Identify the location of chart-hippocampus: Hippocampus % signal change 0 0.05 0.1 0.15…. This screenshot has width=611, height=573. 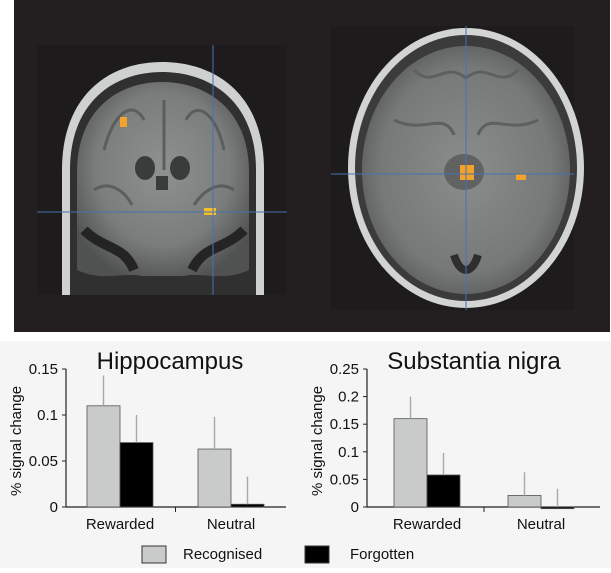
(147, 440).